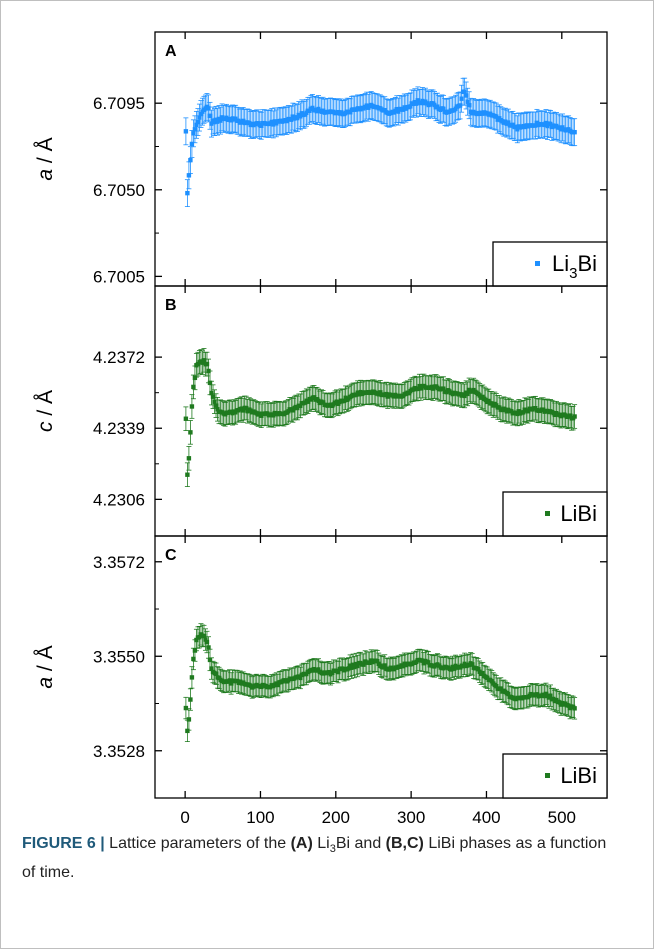 Image resolution: width=654 pixels, height=949 pixels. I want to click on y-tick-label: 4.2372, so click(119, 357).